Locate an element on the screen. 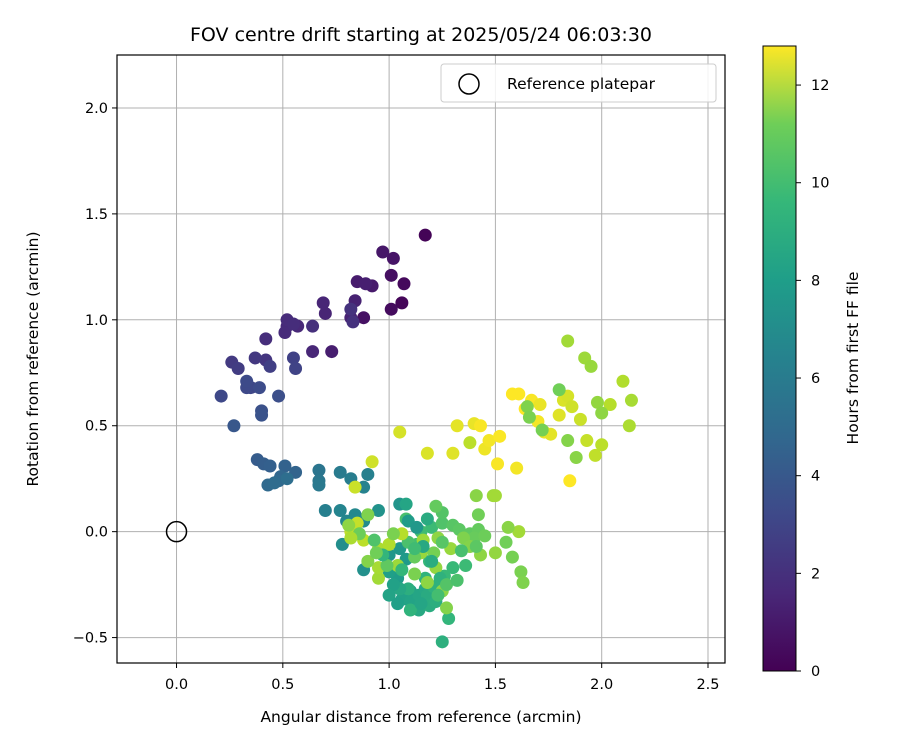 This screenshot has height=750, width=900. x-tick-label: 0.0 is located at coordinates (176, 685).